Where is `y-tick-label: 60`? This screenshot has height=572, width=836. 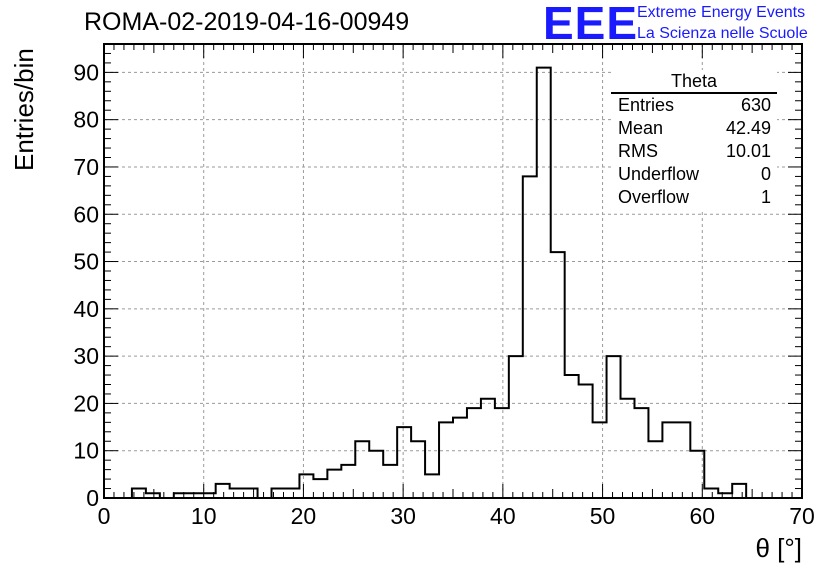 y-tick-label: 60 is located at coordinates (86, 214).